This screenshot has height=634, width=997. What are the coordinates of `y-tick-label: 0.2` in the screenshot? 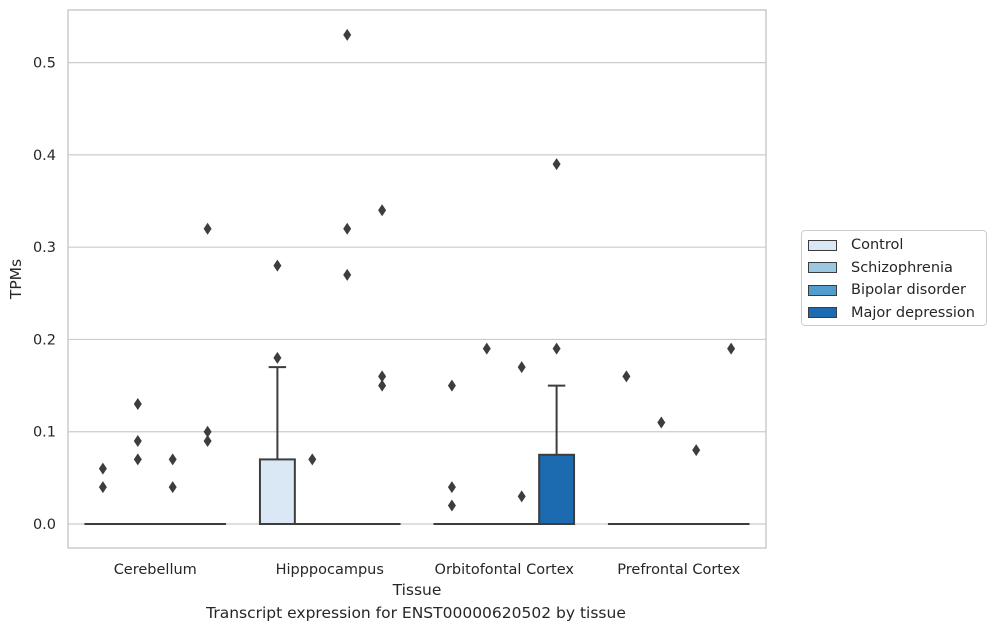 It's located at (44, 340).